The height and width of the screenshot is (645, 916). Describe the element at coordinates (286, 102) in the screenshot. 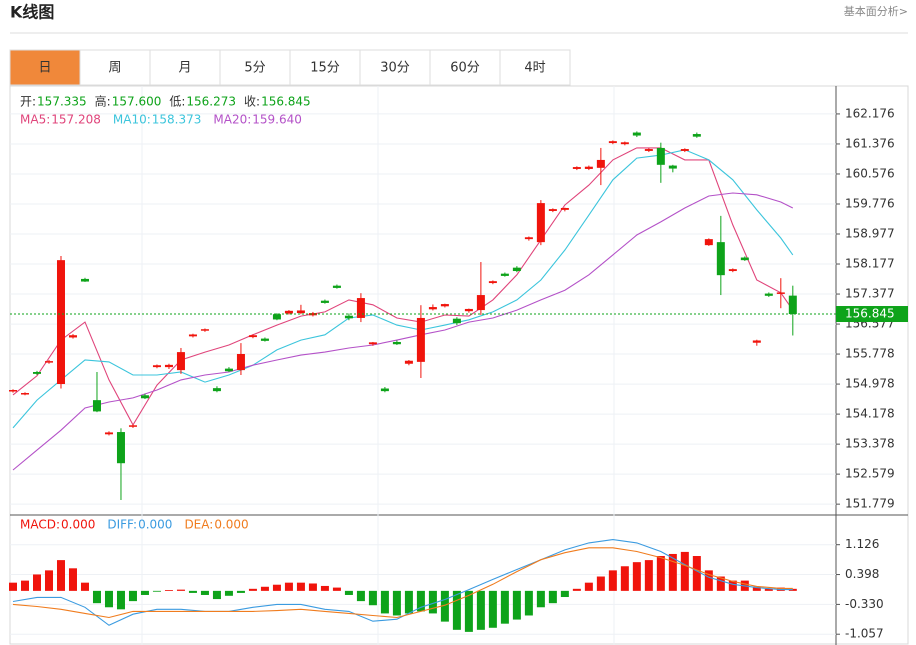

I see `legend-value: 156.845` at that location.